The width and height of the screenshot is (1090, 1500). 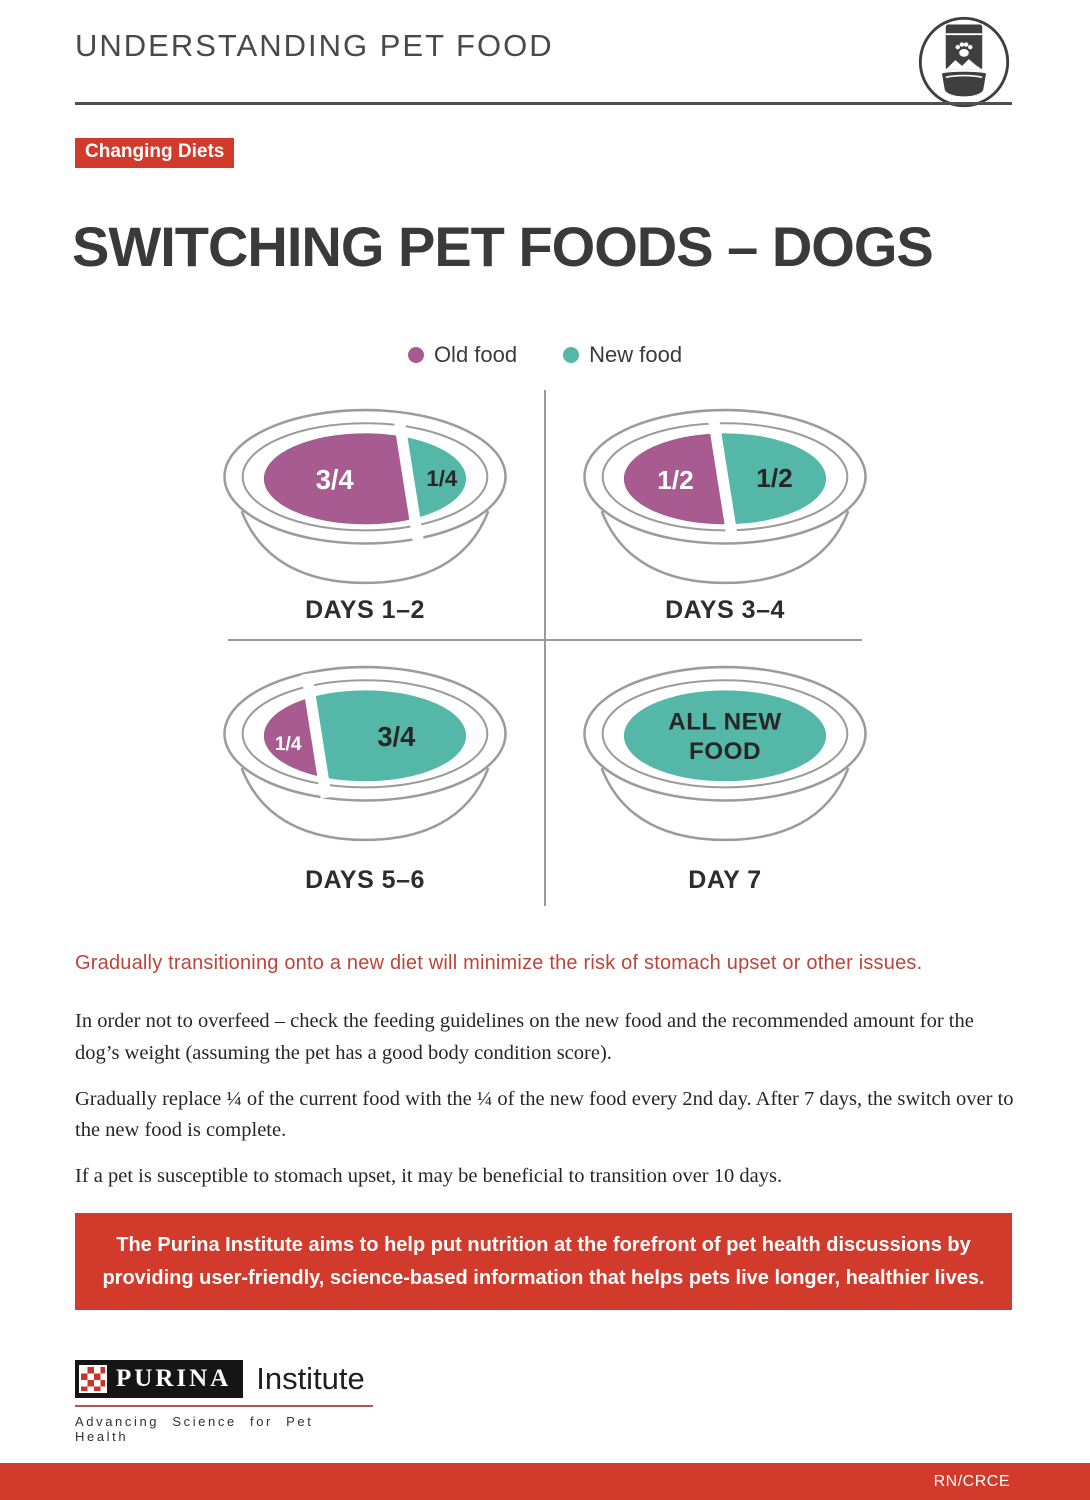 What do you see at coordinates (725, 722) in the screenshot?
I see `all-new-food-label-line1: ALL NEW` at bounding box center [725, 722].